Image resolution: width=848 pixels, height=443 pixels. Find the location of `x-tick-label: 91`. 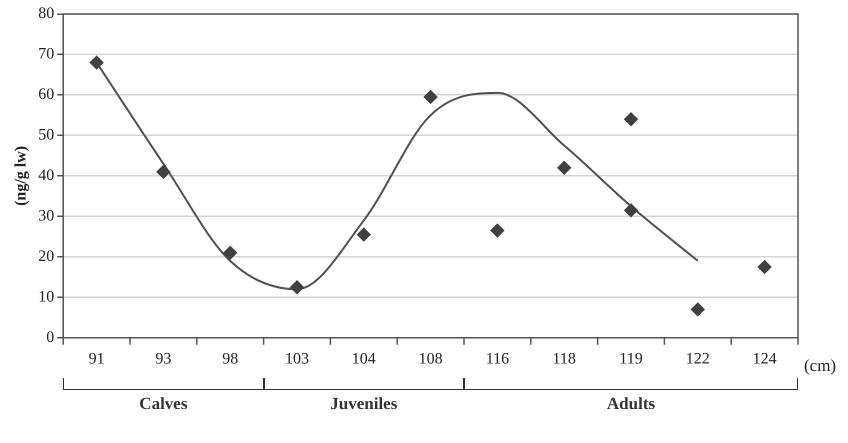

x-tick-label: 91 is located at coordinates (96, 359).